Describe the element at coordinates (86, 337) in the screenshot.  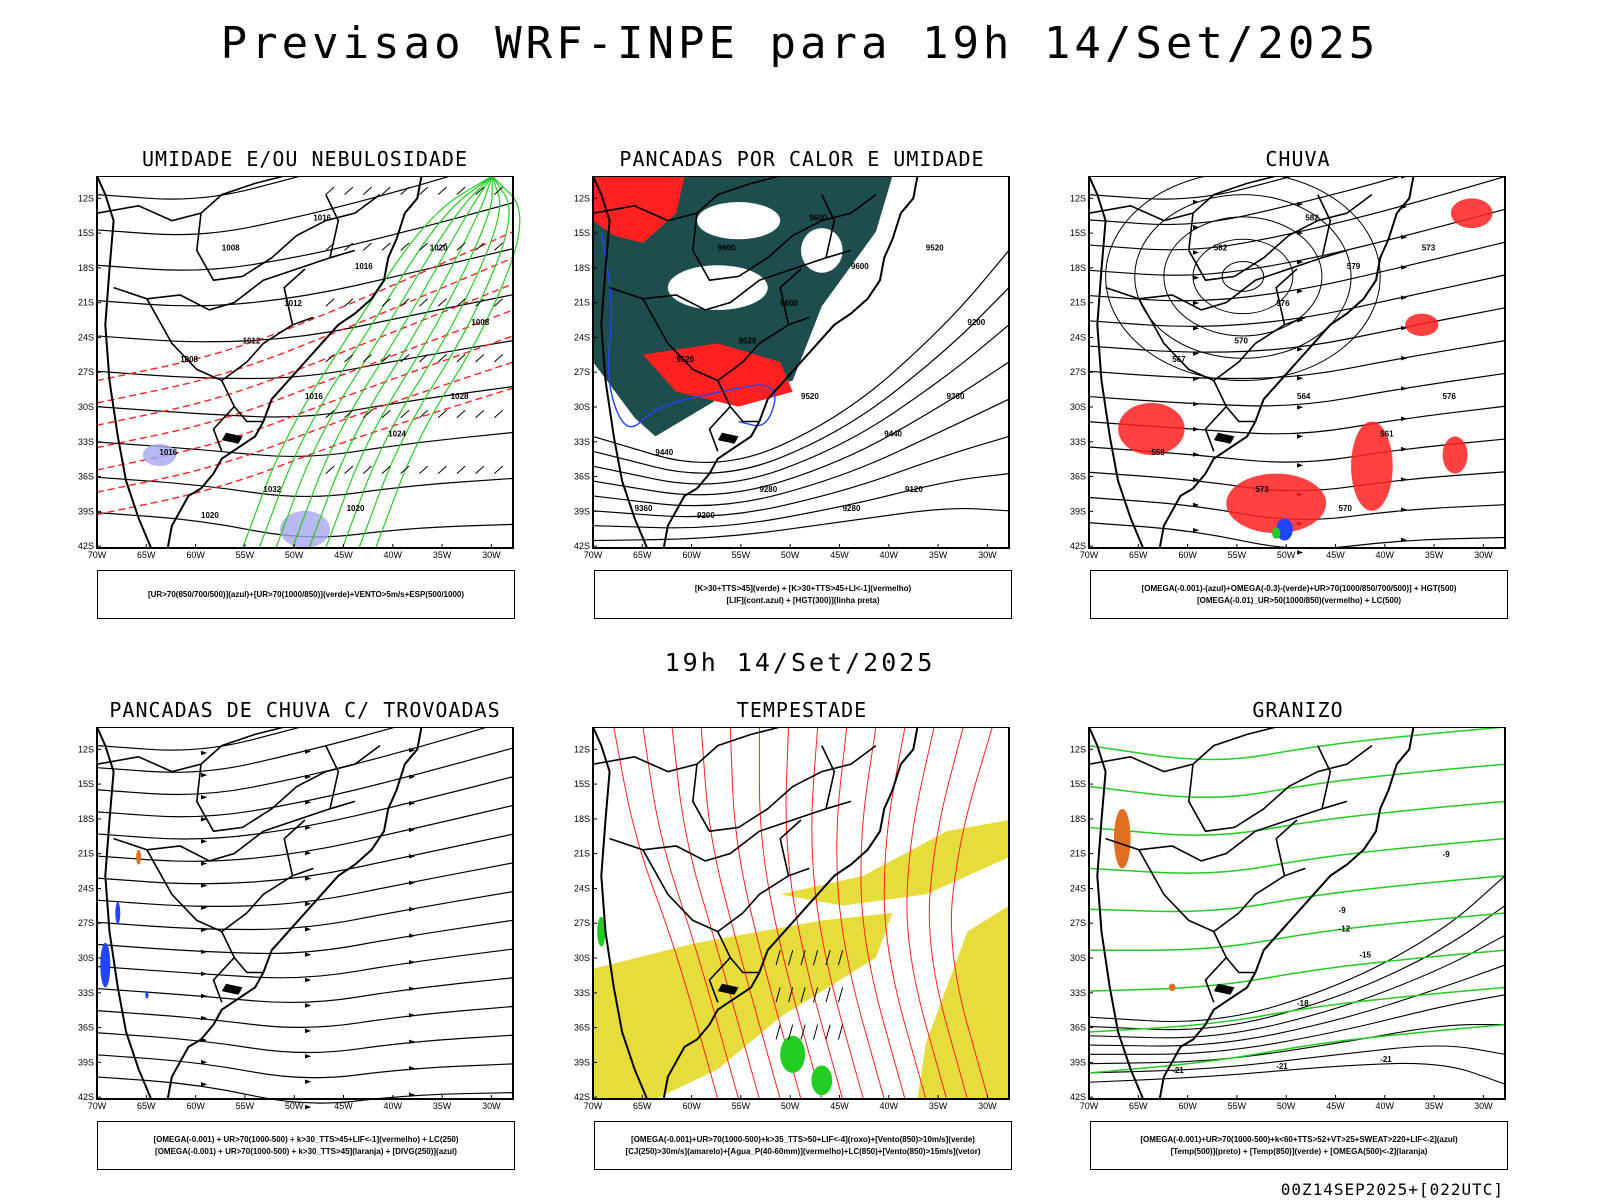
I see `lat-label: 24S` at that location.